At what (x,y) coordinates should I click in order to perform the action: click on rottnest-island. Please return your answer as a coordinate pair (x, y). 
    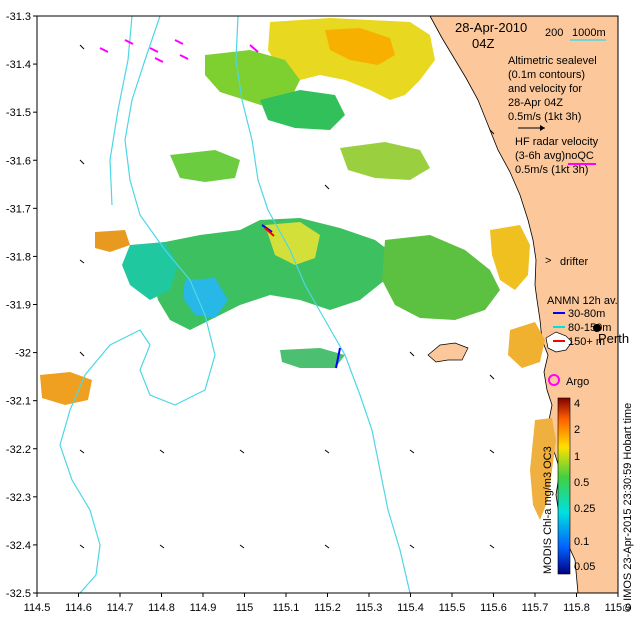
    Looking at the image, I should click on (448, 352).